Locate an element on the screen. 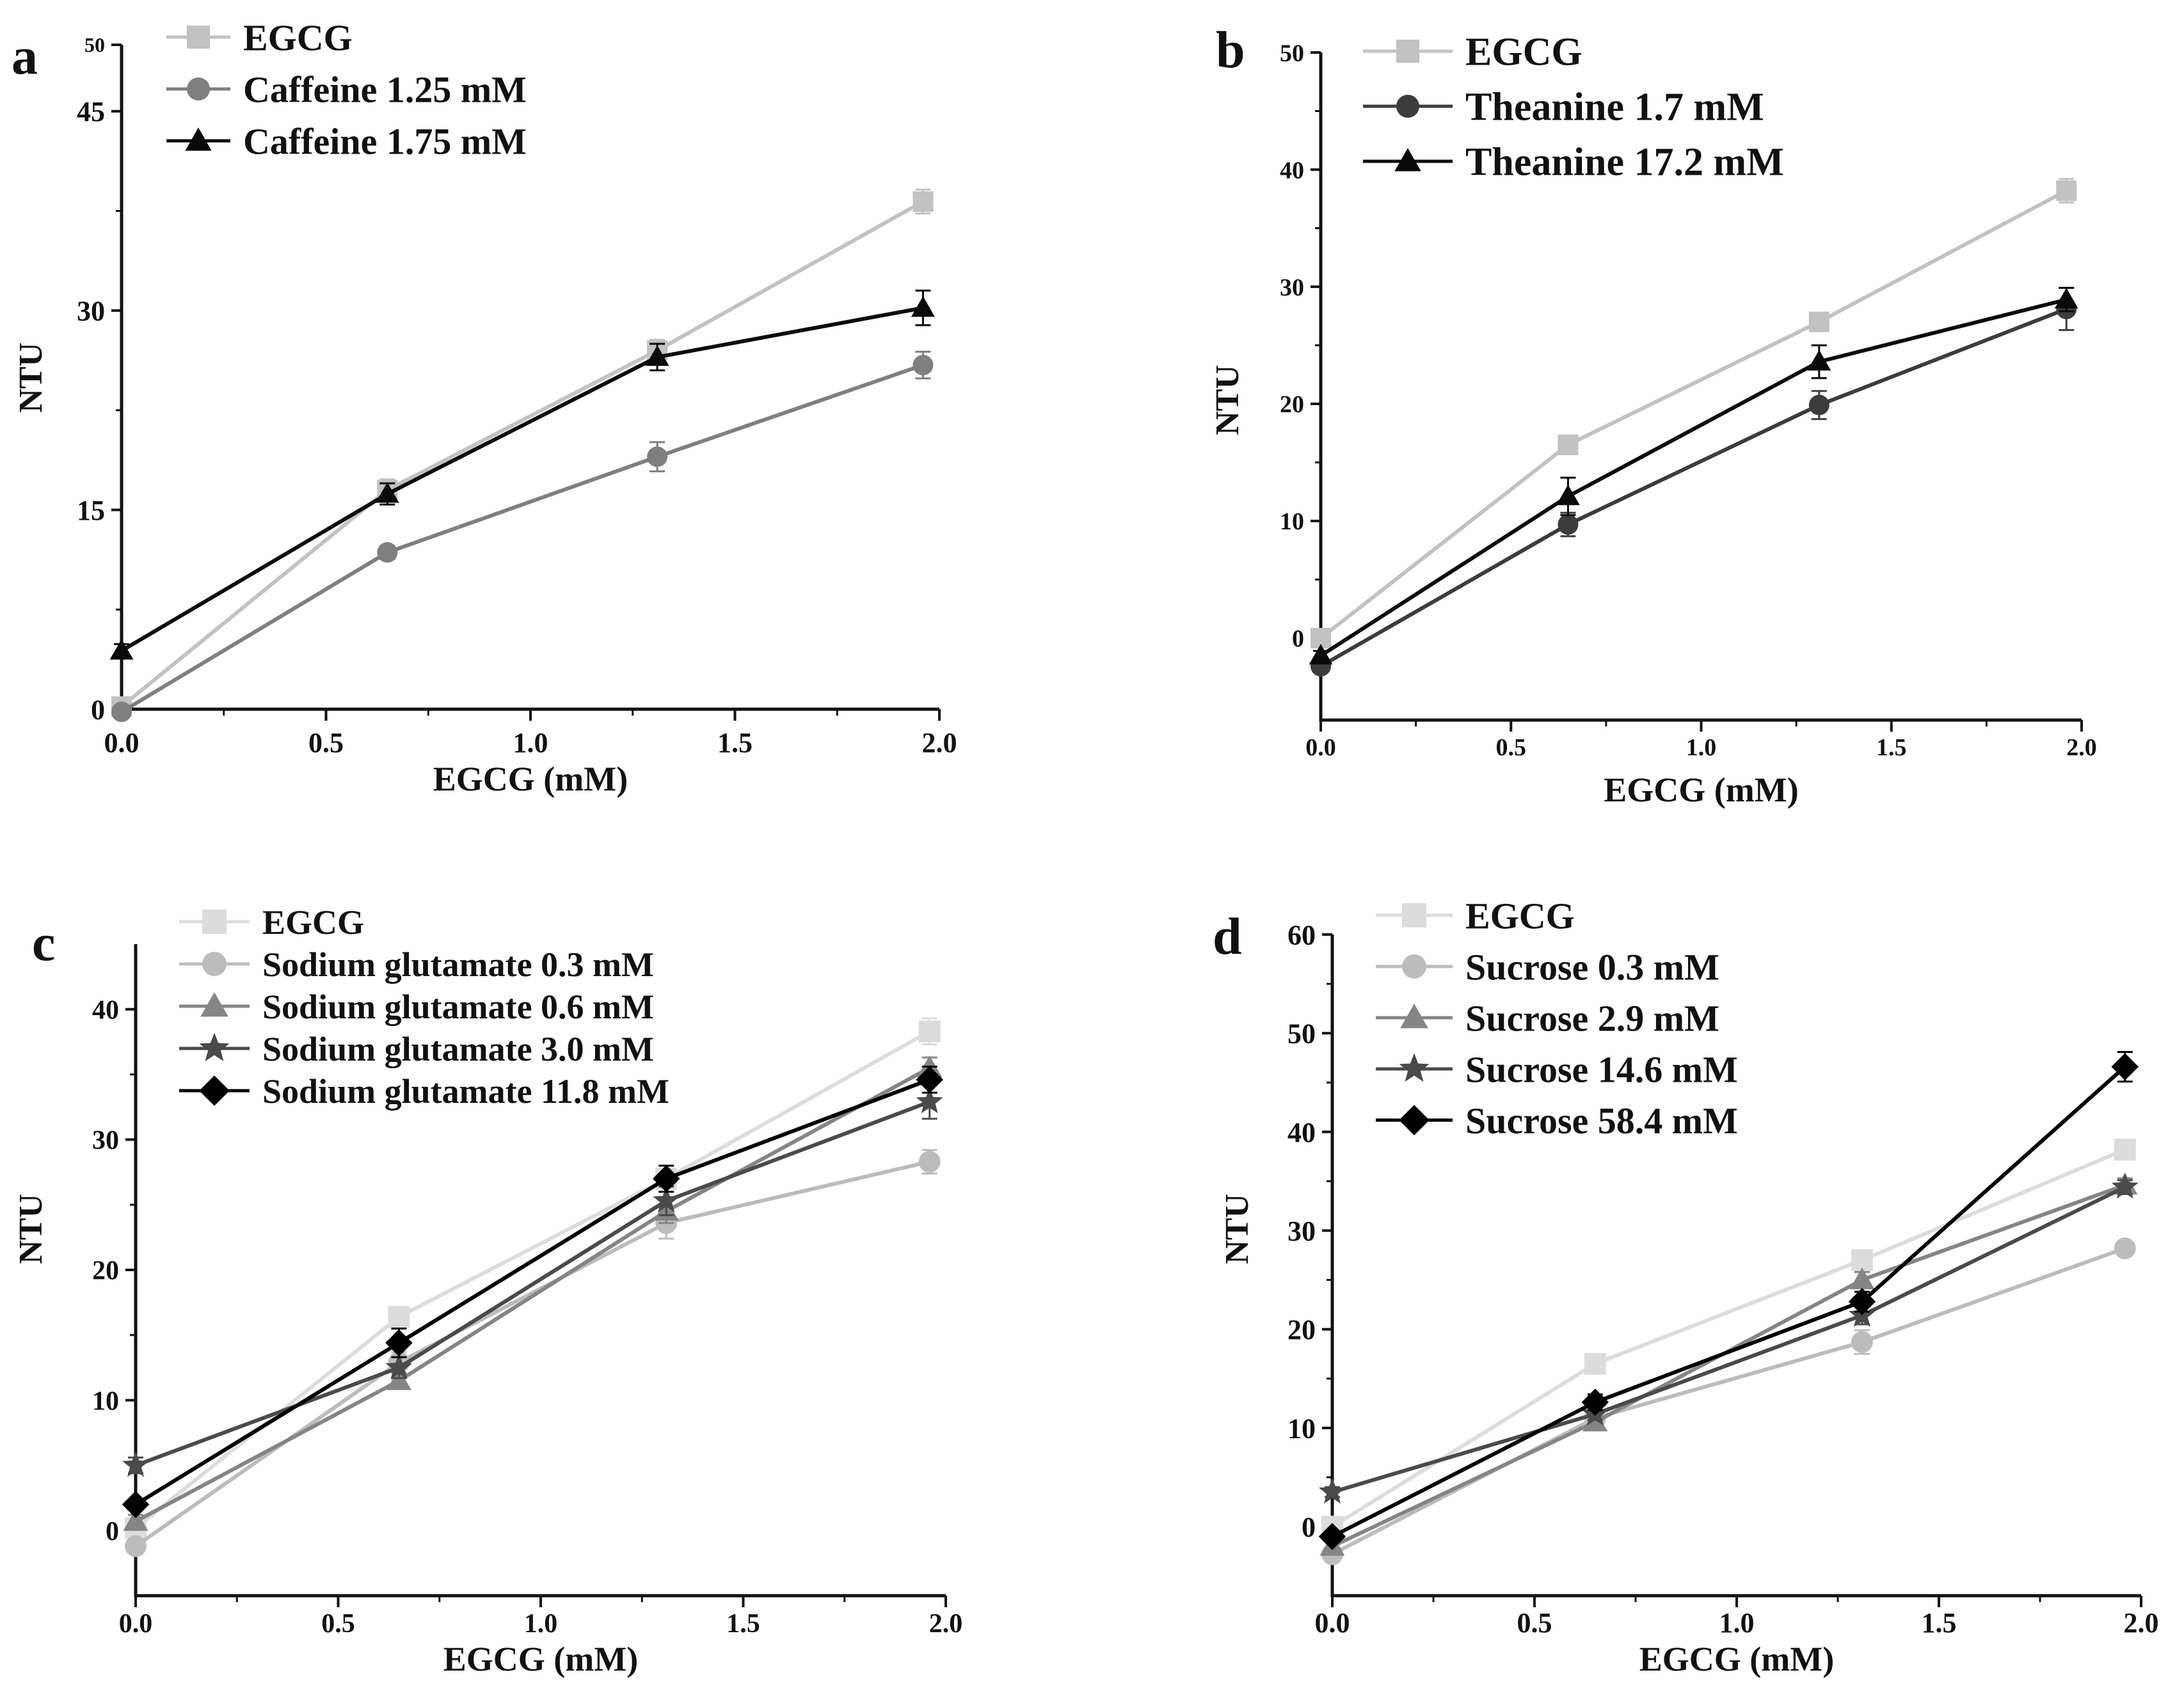  y-tick-label: 50 is located at coordinates (94, 44).